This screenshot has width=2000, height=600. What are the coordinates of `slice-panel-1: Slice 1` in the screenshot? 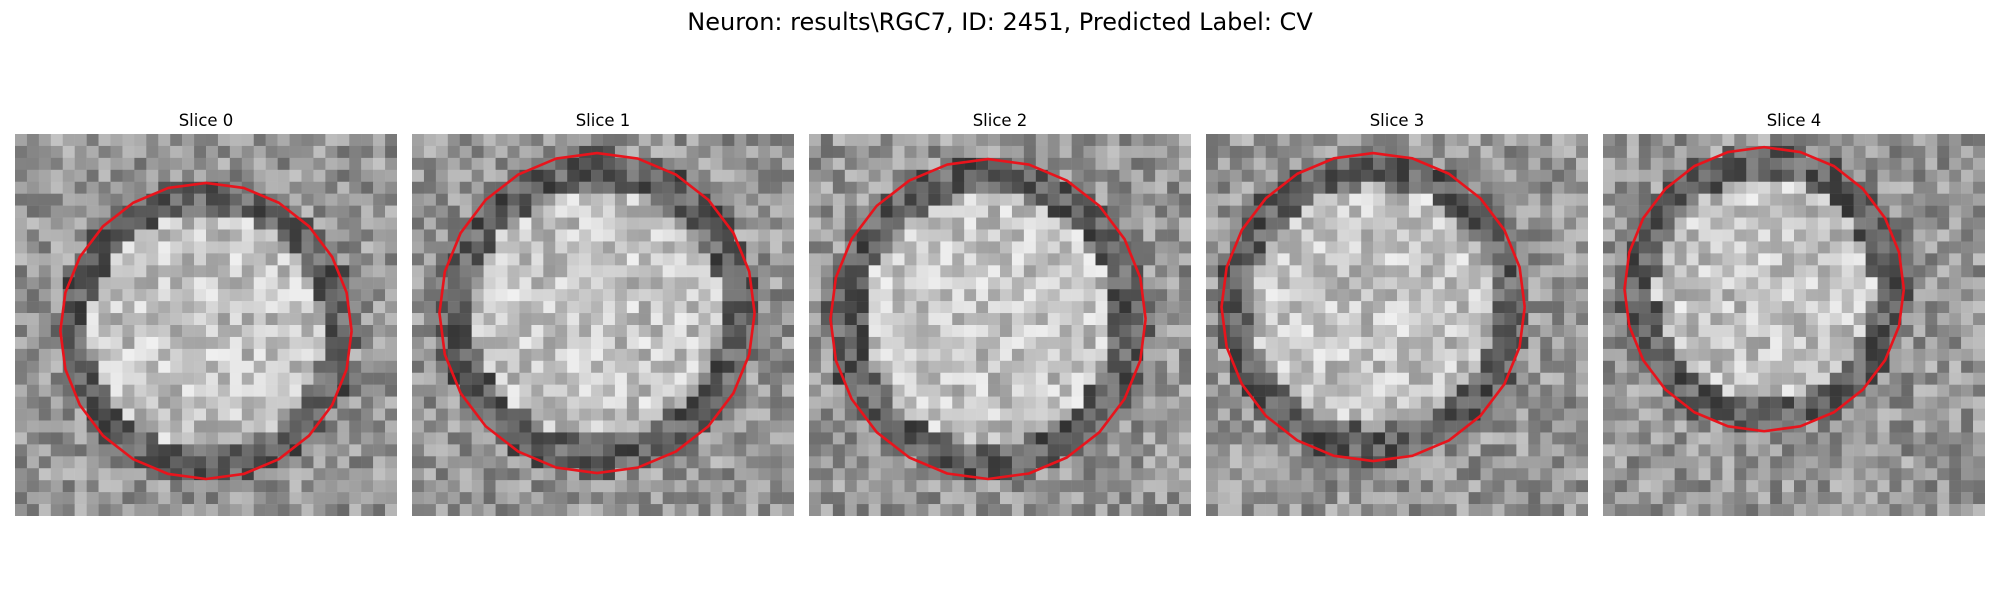 It's located at (603, 312).